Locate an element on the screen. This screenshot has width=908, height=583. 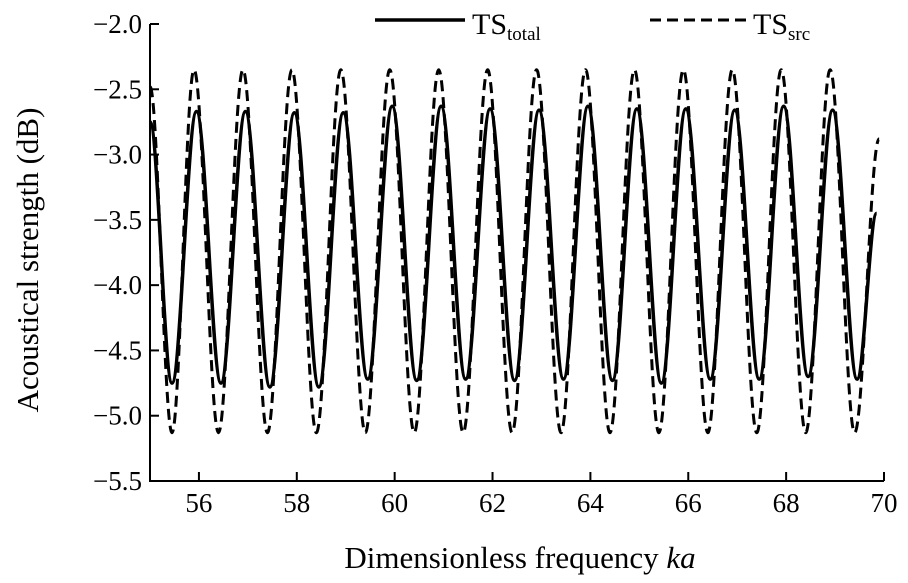
x-tick-label: 64 is located at coordinates (591, 503).